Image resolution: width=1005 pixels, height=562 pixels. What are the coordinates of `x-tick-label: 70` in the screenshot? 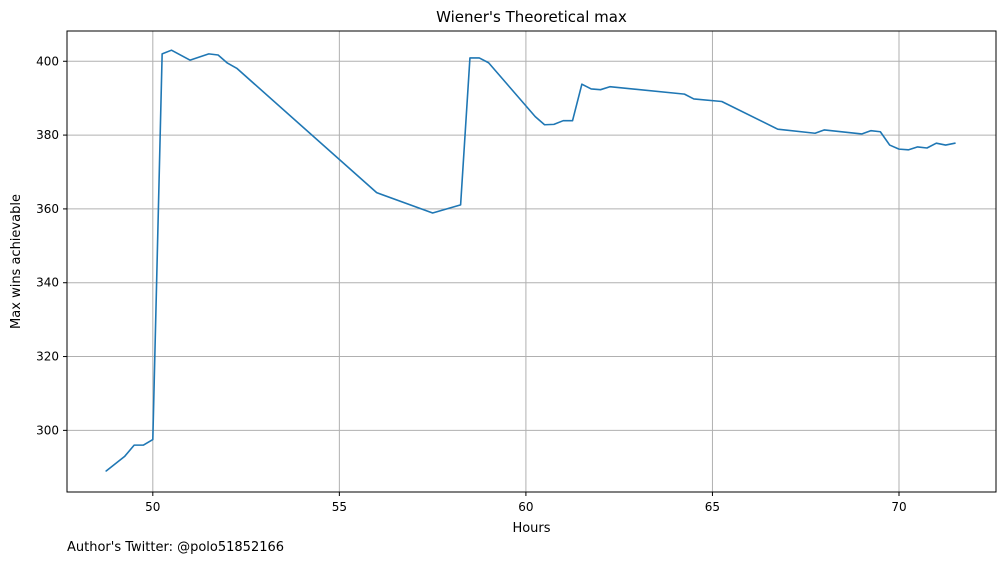 It's located at (898, 507).